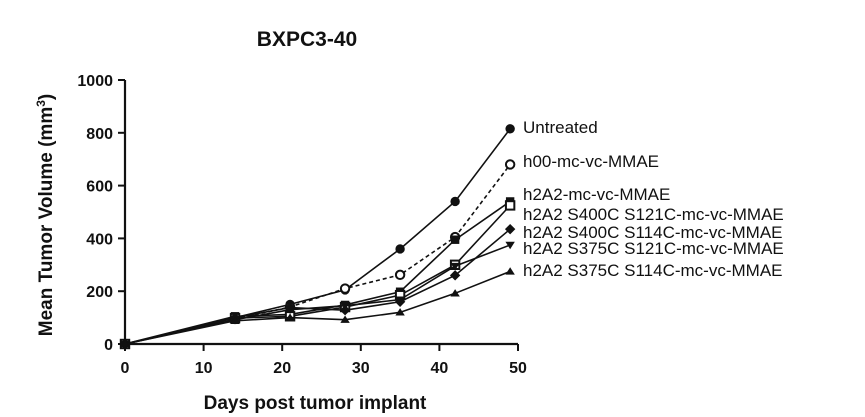 This screenshot has height=417, width=865. I want to click on legend-entry: h2A2 S400C S114C-mc-vc-MMAE, so click(653, 232).